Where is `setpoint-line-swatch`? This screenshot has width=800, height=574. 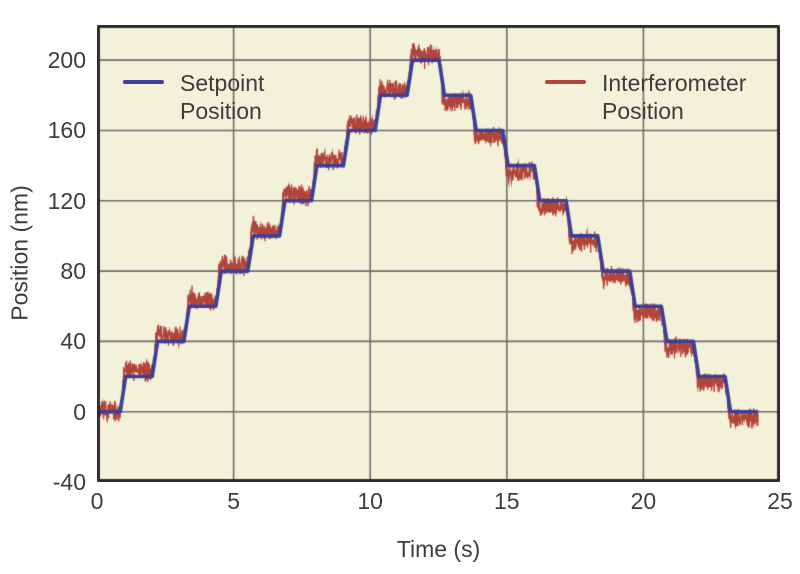 setpoint-line-swatch is located at coordinates (143, 82).